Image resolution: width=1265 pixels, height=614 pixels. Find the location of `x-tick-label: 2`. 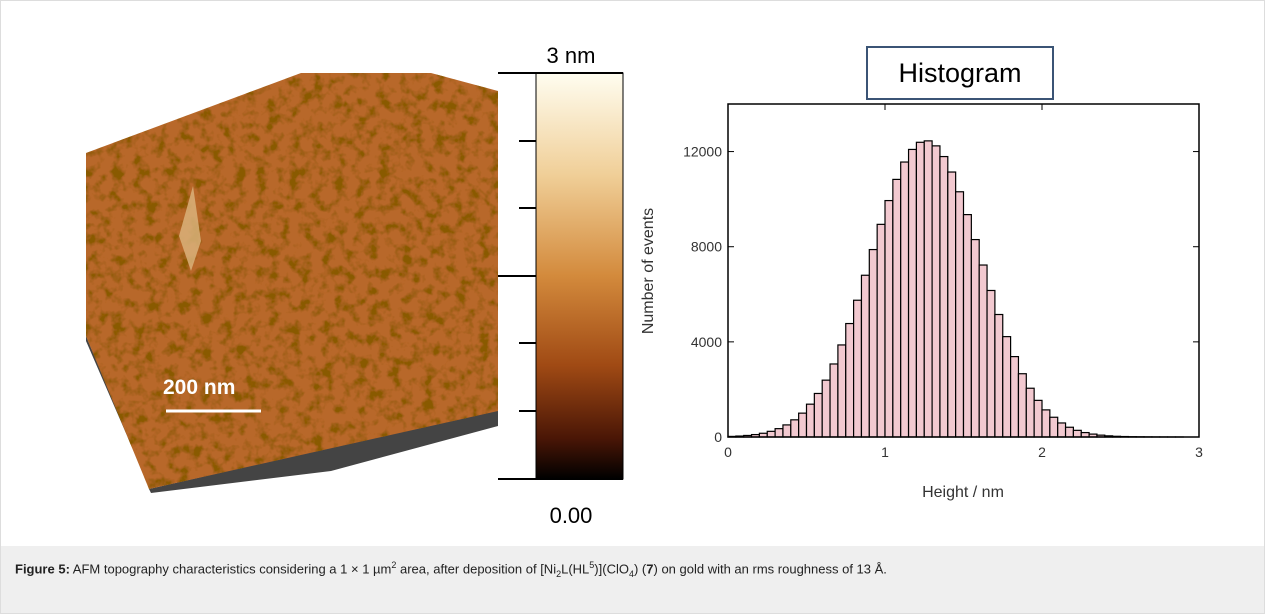

x-tick-label: 2 is located at coordinates (1042, 452).